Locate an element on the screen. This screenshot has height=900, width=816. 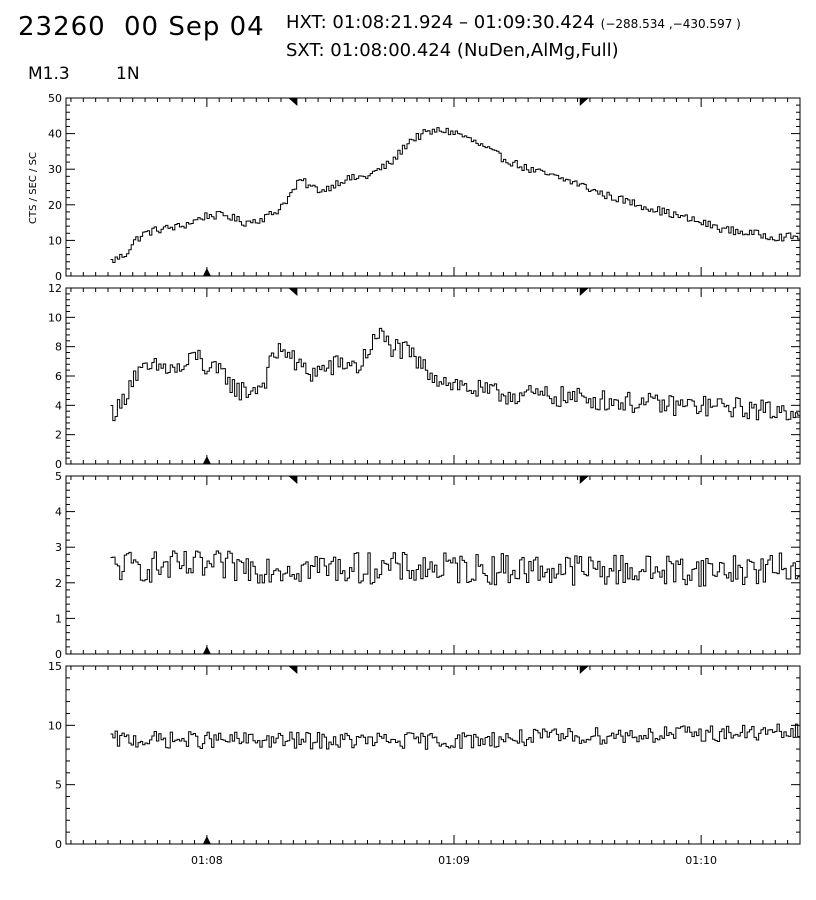
flare-location: 1N is located at coordinates (128, 74).